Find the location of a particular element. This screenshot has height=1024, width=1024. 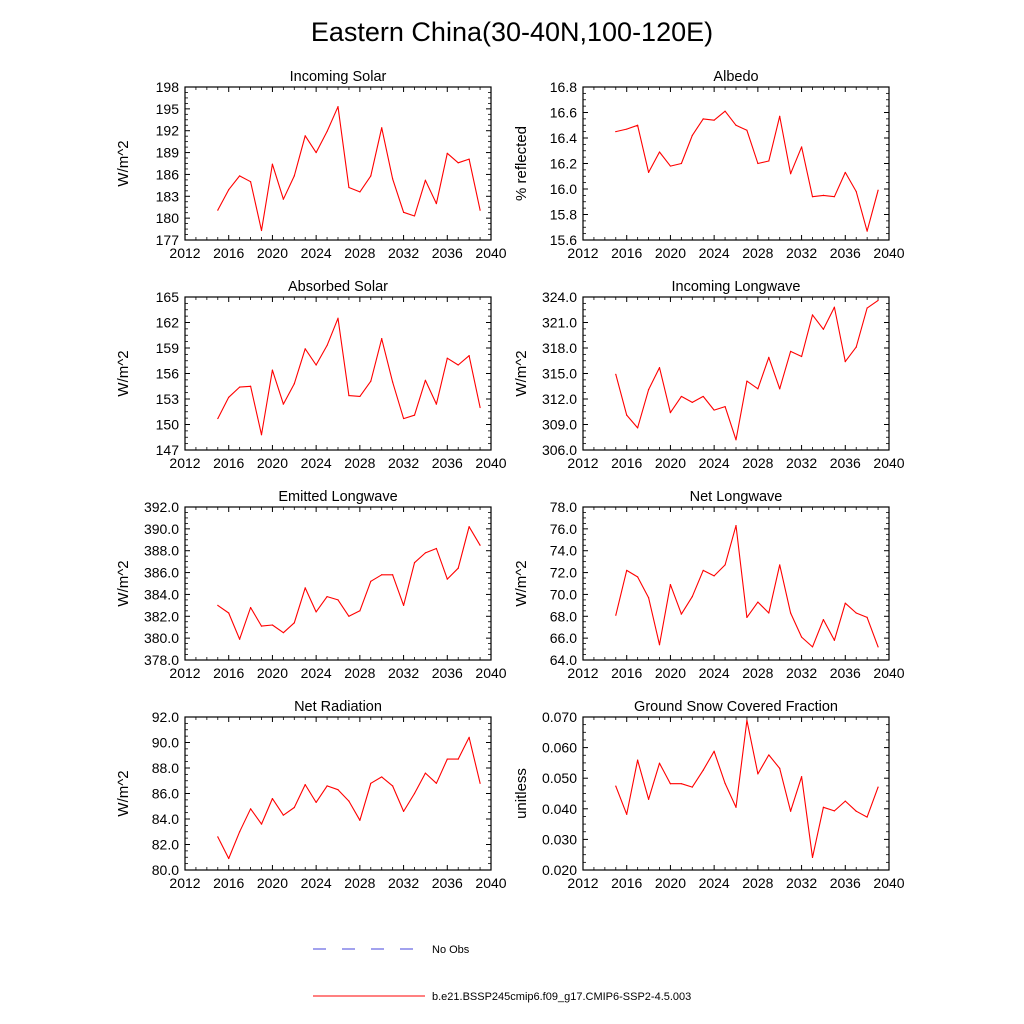

y-tick-label: 86.0 is located at coordinates (165, 794).